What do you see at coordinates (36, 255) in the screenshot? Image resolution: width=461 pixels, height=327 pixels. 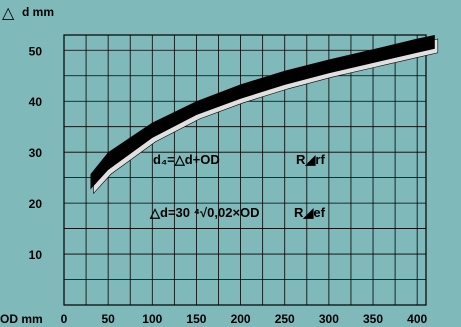 I see `y-tick-label: 10` at bounding box center [36, 255].